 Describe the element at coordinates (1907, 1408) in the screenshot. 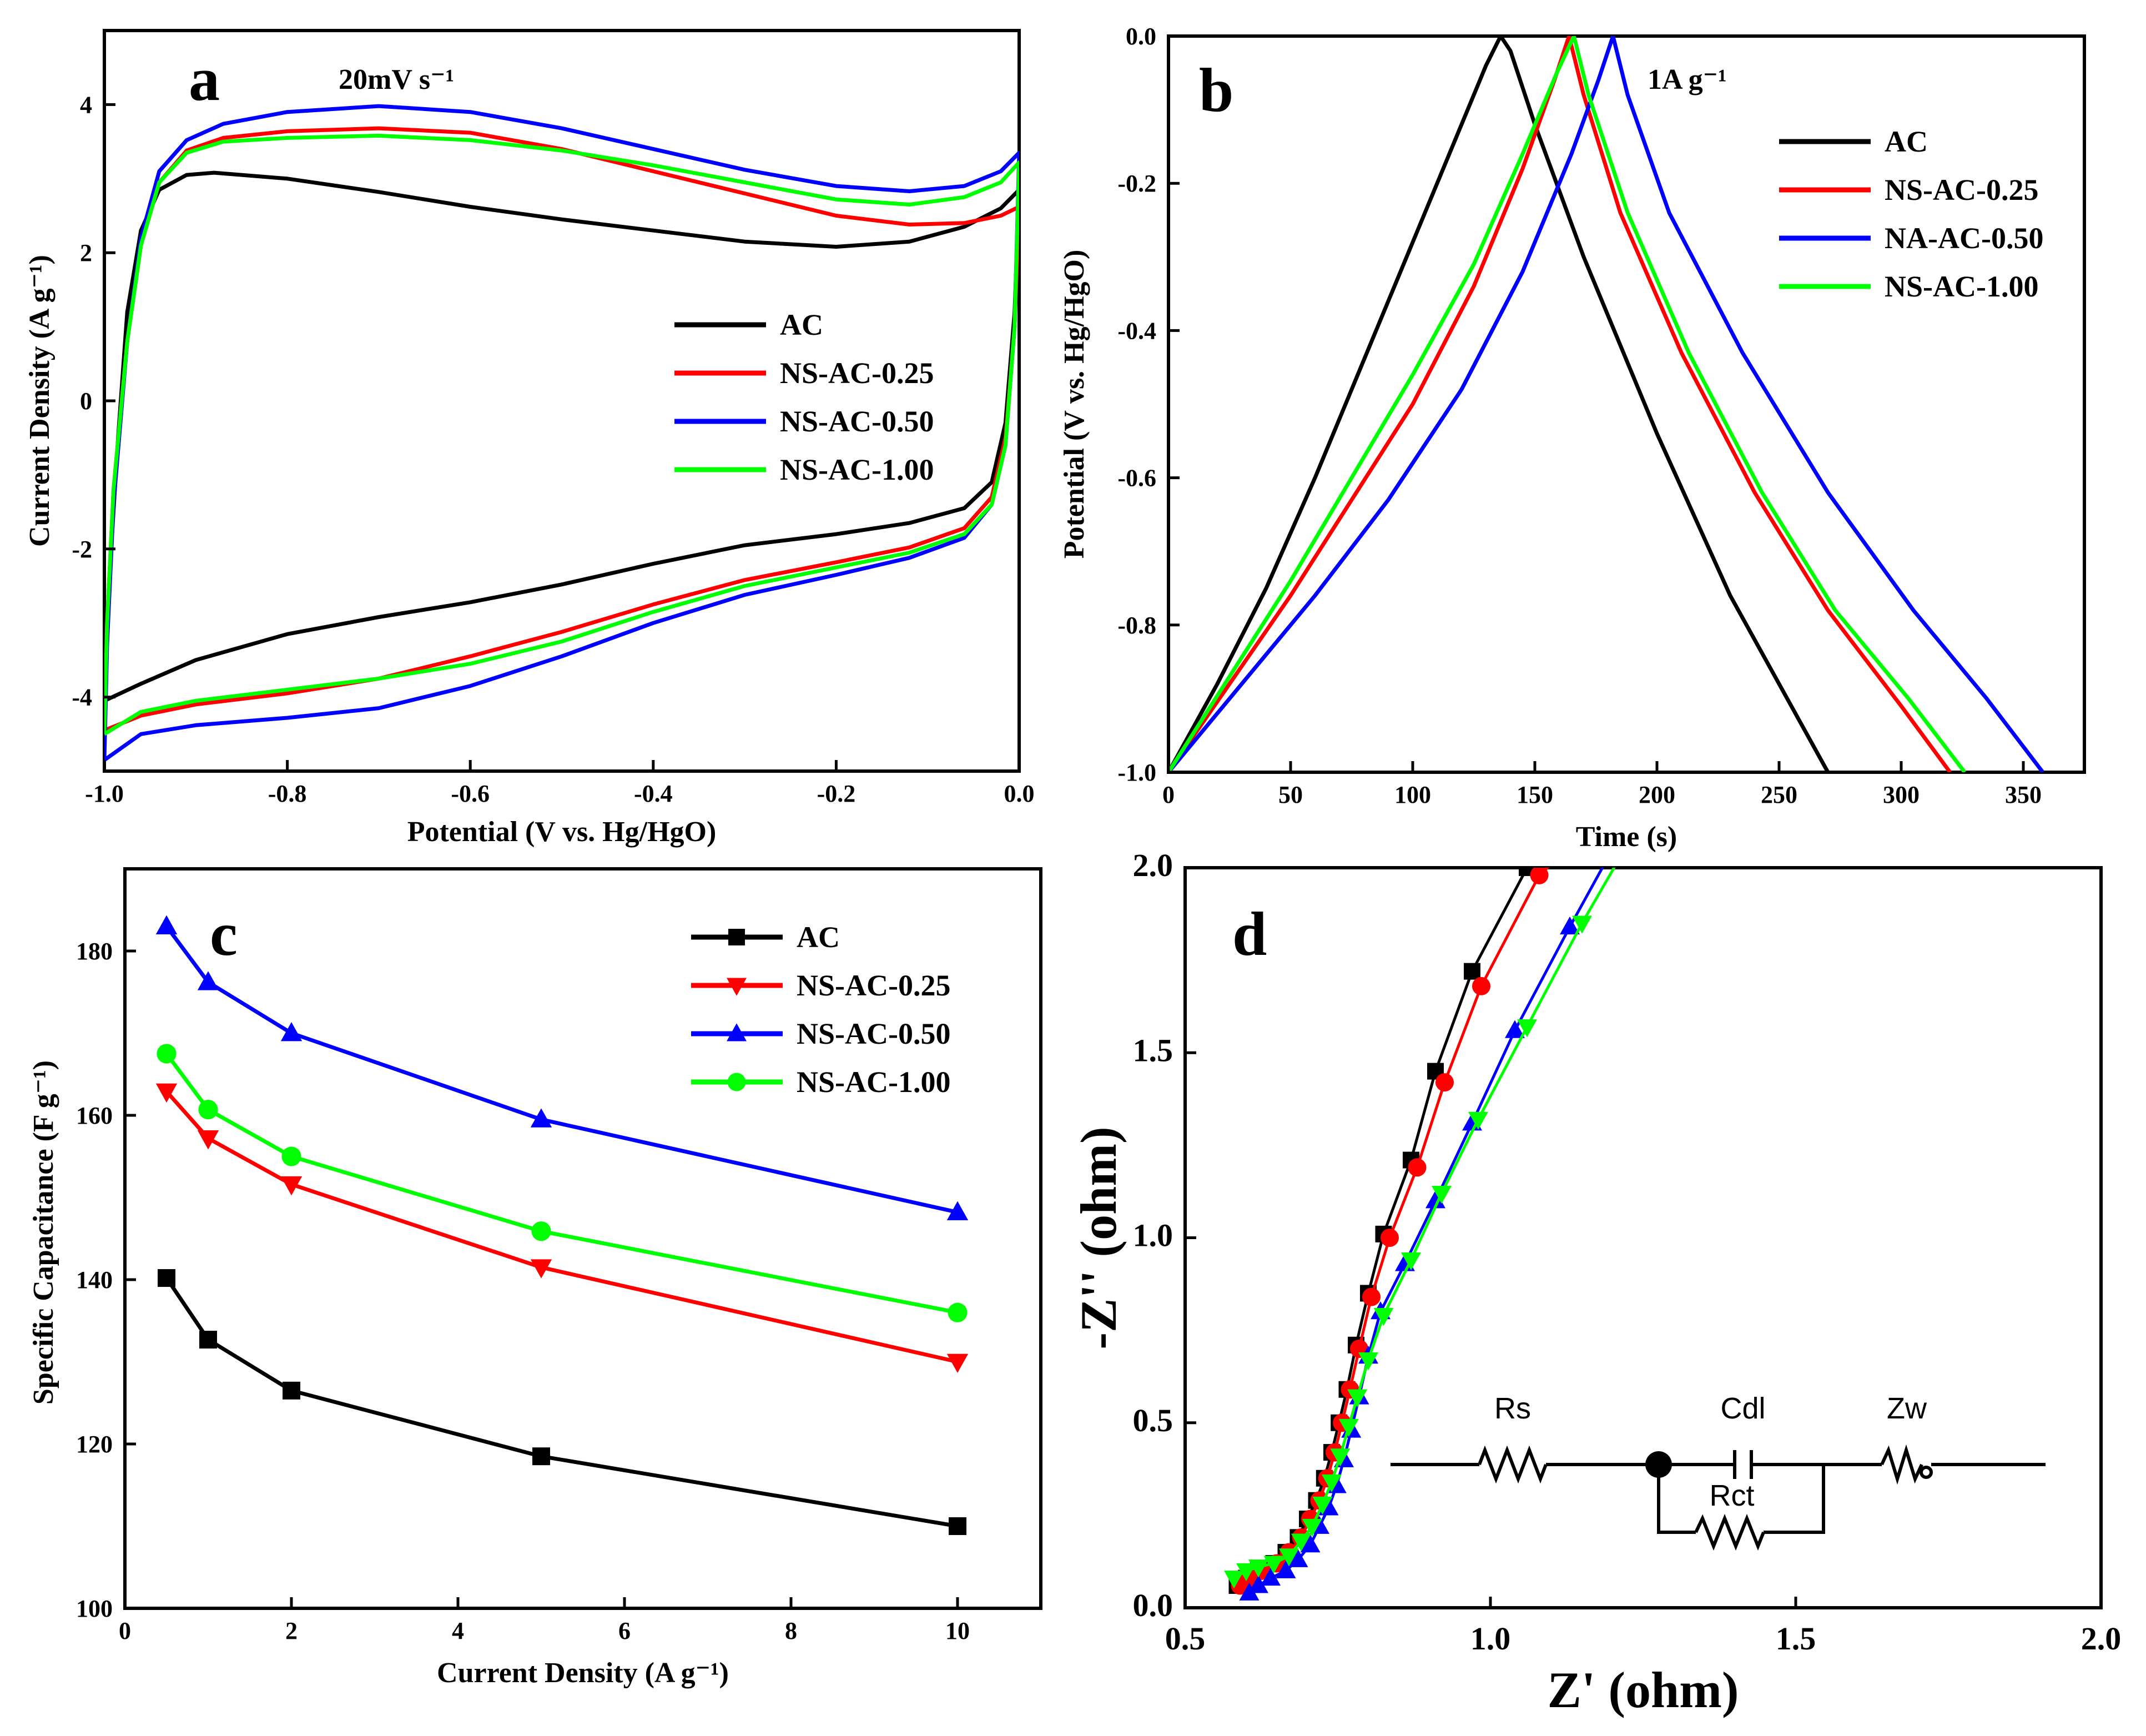

I see `circuit-label-zw: Zw` at that location.